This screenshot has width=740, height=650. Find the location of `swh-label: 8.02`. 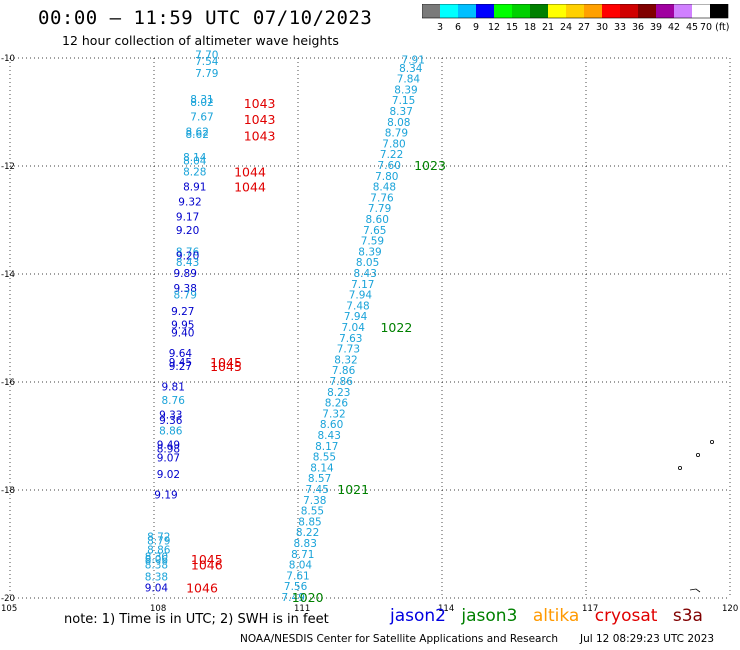

swh-label: 8.02 is located at coordinates (201, 103).